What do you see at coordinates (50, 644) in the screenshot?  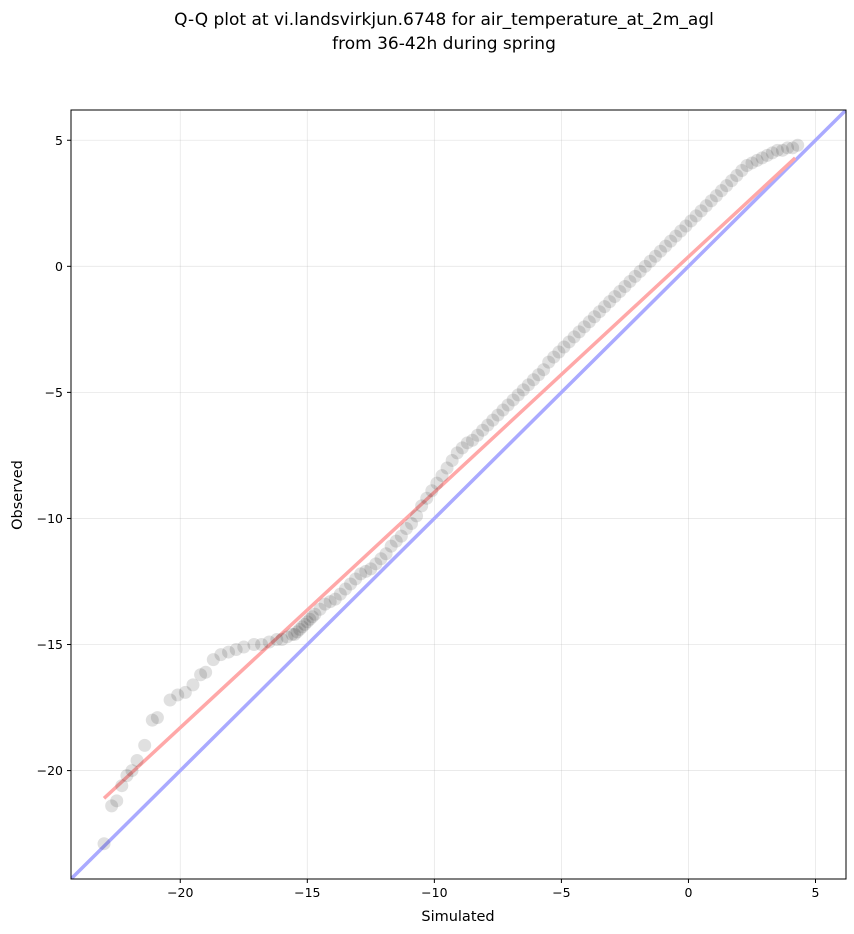 I see `y-tick-label: −15` at bounding box center [50, 644].